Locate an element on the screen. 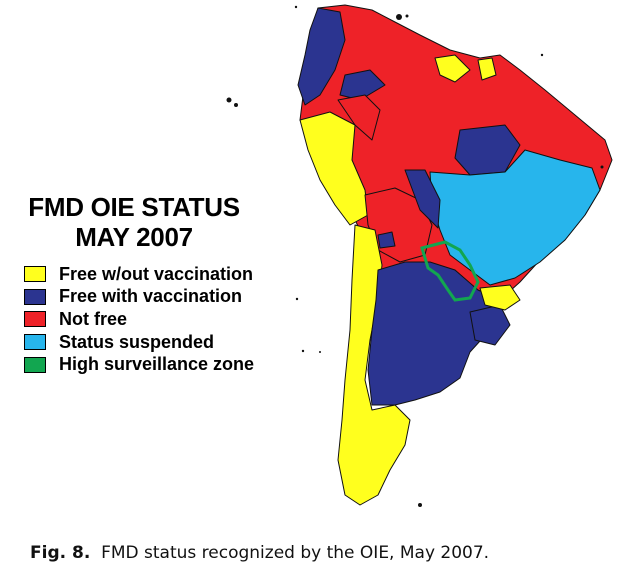 Image resolution: width=623 pixels, height=584 pixels. high-surveillance-zone-outline is located at coordinates (450, 271).